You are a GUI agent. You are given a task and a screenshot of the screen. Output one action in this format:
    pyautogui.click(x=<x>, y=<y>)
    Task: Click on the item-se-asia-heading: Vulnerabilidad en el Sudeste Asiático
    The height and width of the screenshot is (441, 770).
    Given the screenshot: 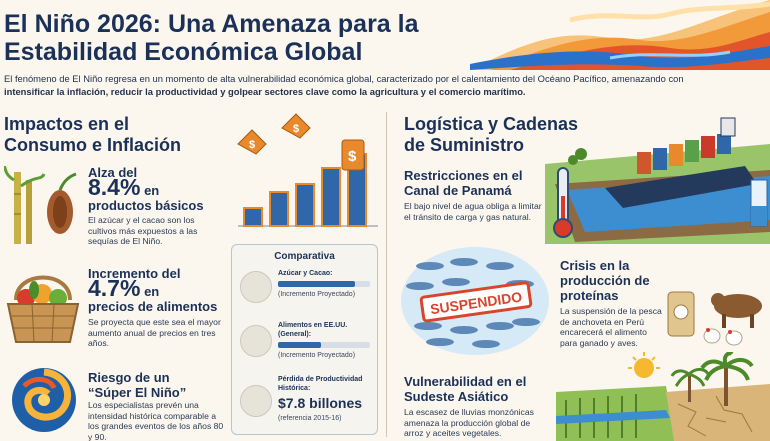 What is the action you would take?
    pyautogui.click(x=479, y=389)
    